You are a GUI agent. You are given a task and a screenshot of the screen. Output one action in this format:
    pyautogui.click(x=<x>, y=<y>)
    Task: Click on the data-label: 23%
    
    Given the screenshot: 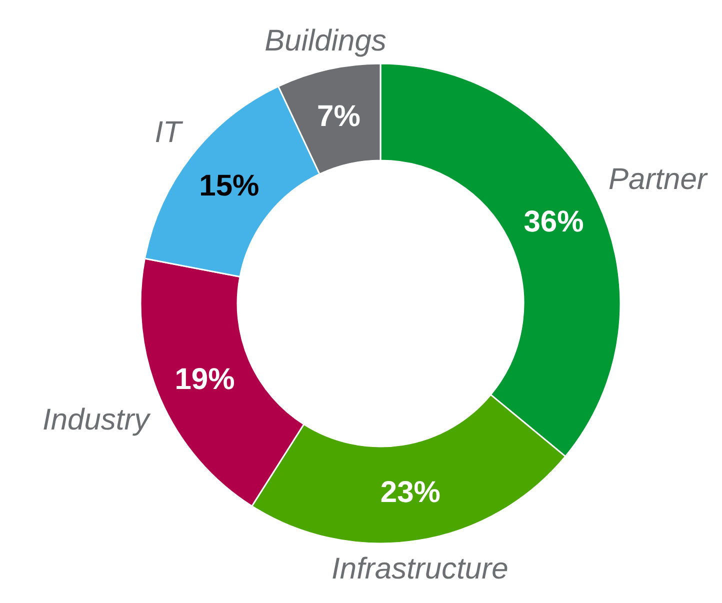 What is the action you would take?
    pyautogui.click(x=410, y=493)
    